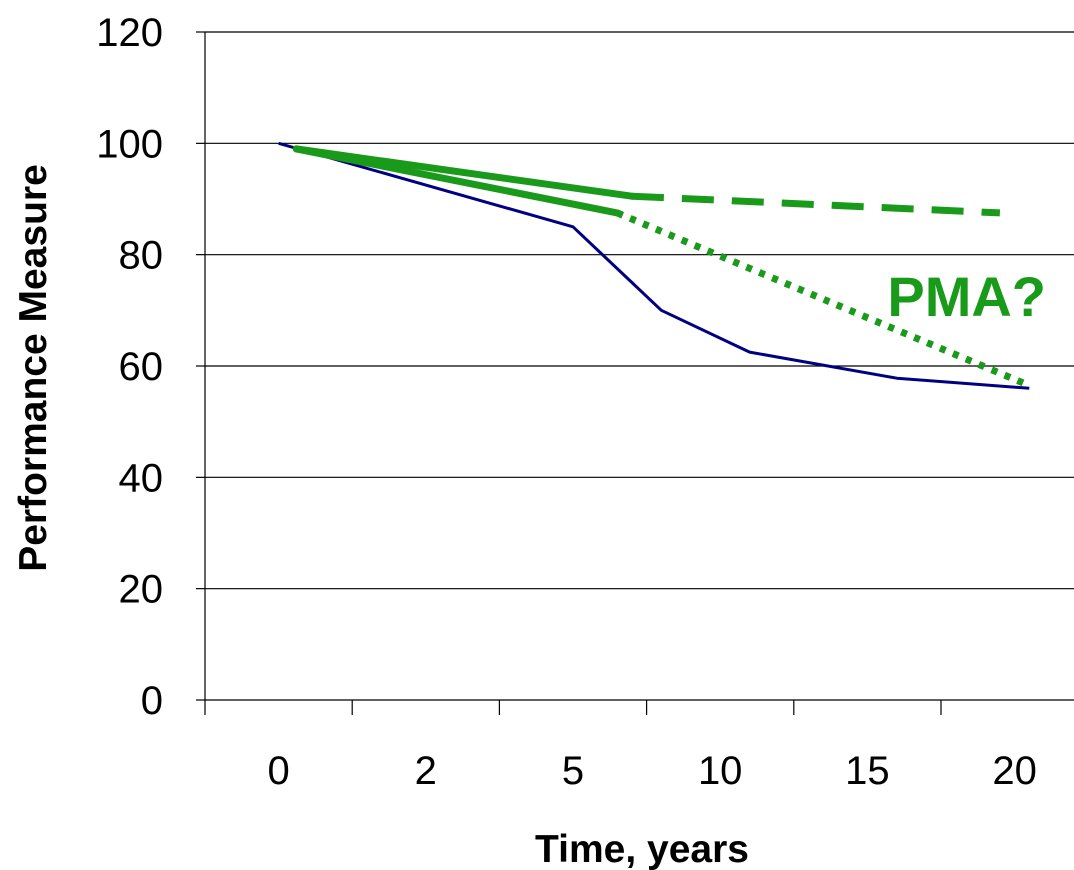 The image size is (1074, 870). What do you see at coordinates (642, 849) in the screenshot?
I see `x-axis-title: Time, years` at bounding box center [642, 849].